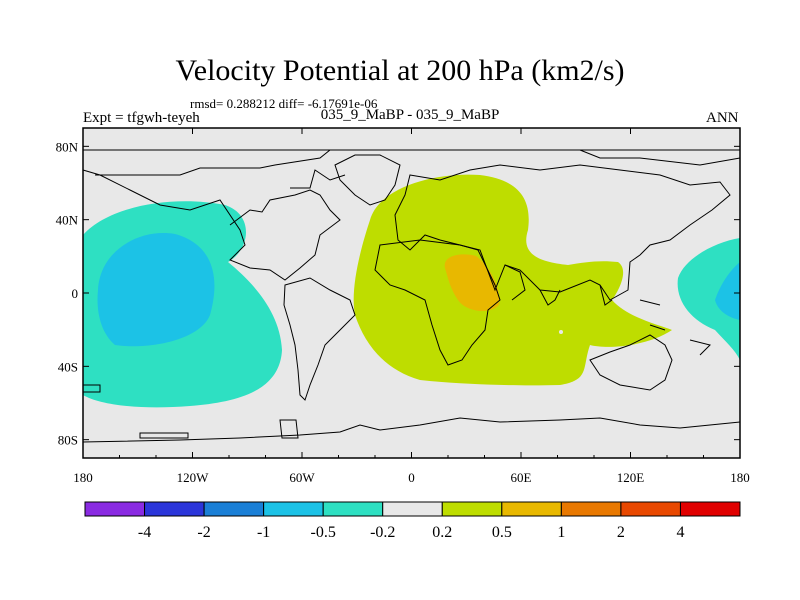  What do you see at coordinates (680, 532) in the screenshot?
I see `colorbar-label: 4` at bounding box center [680, 532].